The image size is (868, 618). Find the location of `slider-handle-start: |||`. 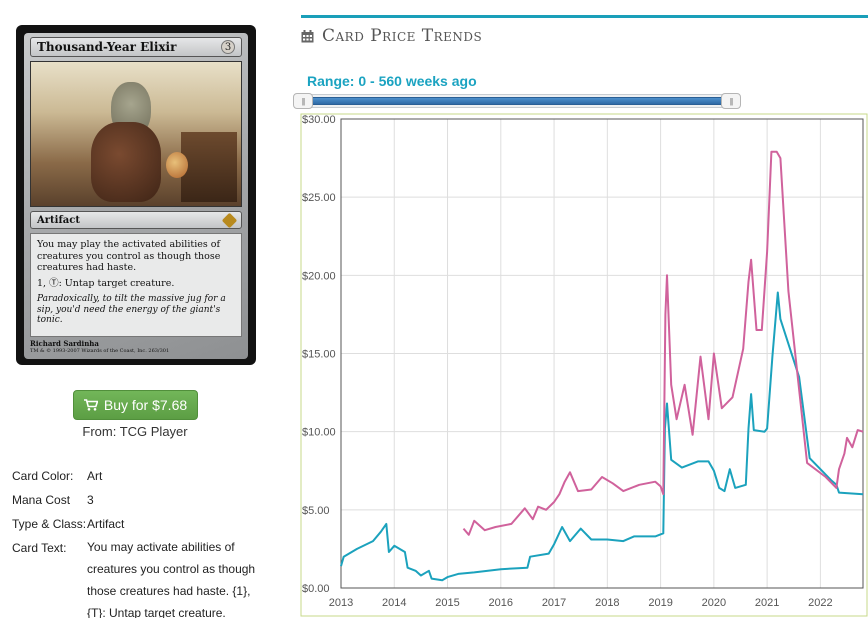

slider-handle-start: ||| is located at coordinates (303, 101).